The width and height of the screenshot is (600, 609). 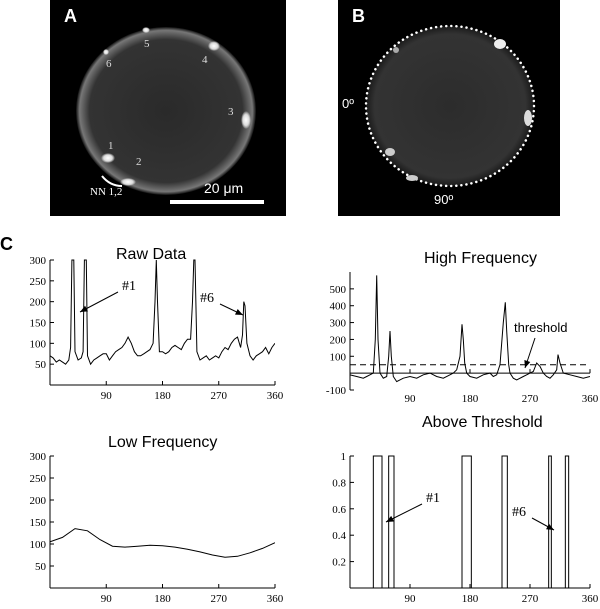 I want to click on low-series-line, so click(x=162, y=543).